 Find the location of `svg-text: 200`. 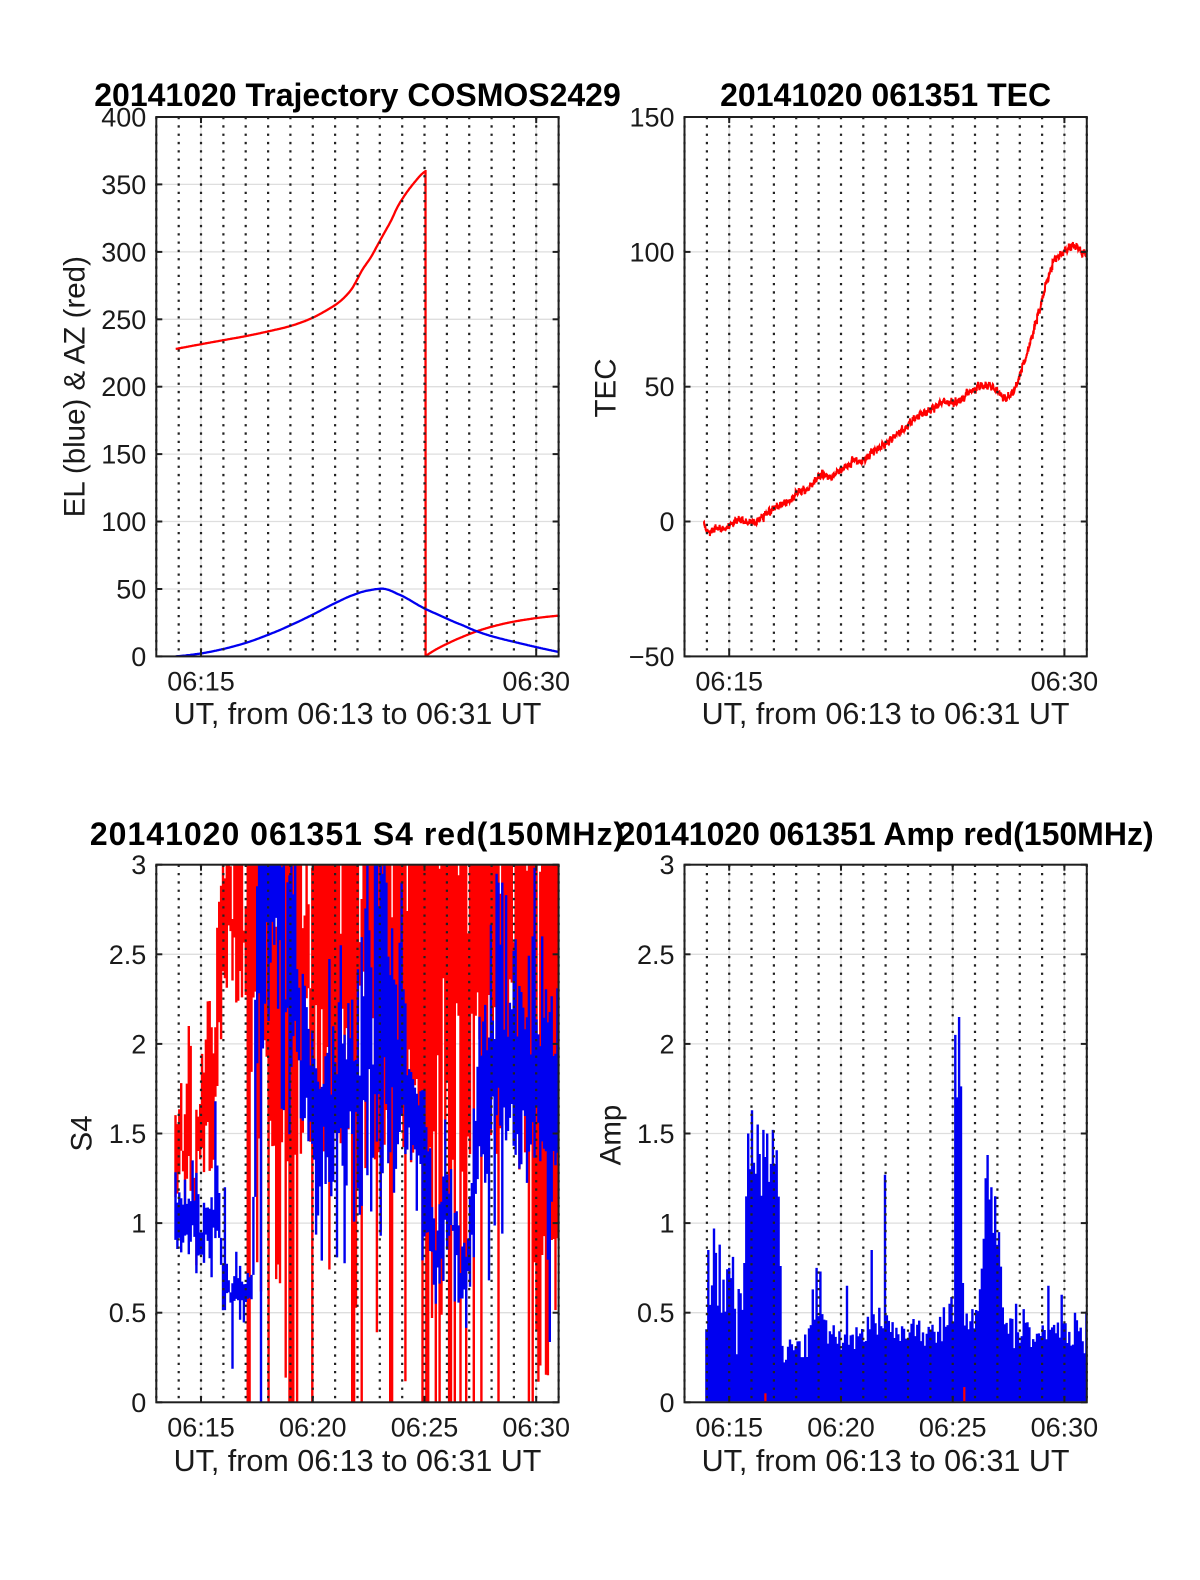

svg-text: 200 is located at coordinates (123, 387).